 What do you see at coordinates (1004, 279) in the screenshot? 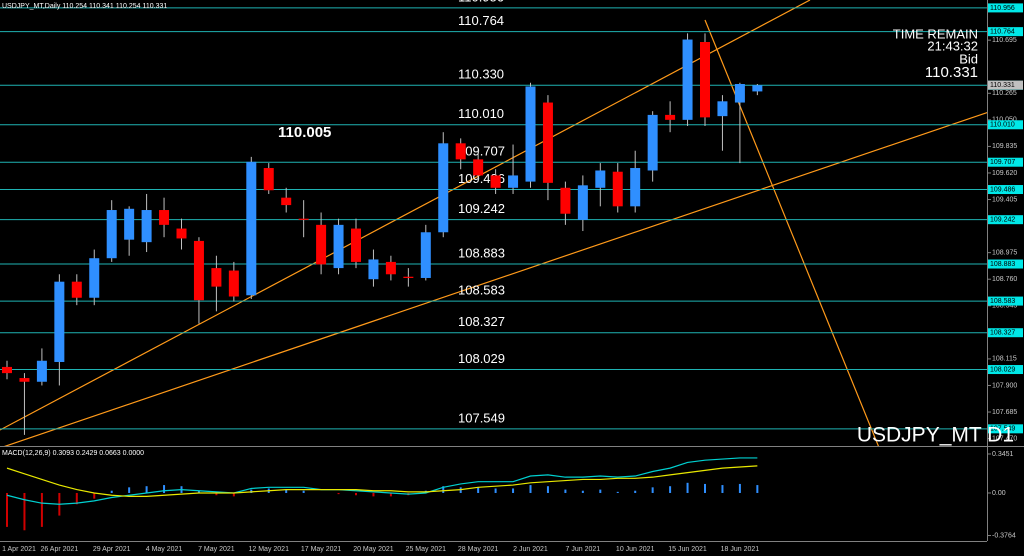
I see `y-tick-label: 108.760` at bounding box center [1004, 279].